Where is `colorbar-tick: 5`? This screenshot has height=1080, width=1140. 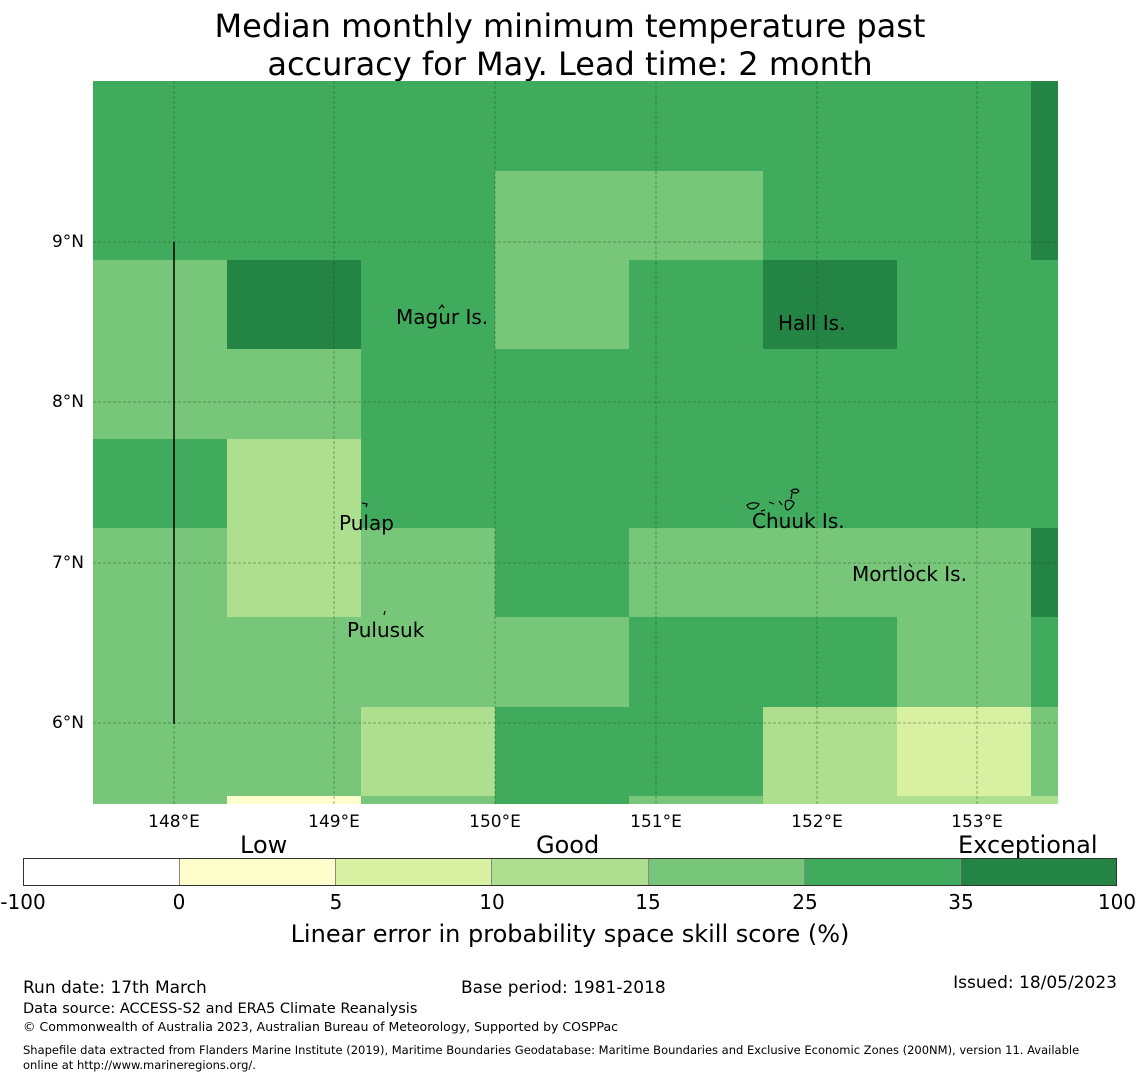 colorbar-tick: 5 is located at coordinates (336, 902).